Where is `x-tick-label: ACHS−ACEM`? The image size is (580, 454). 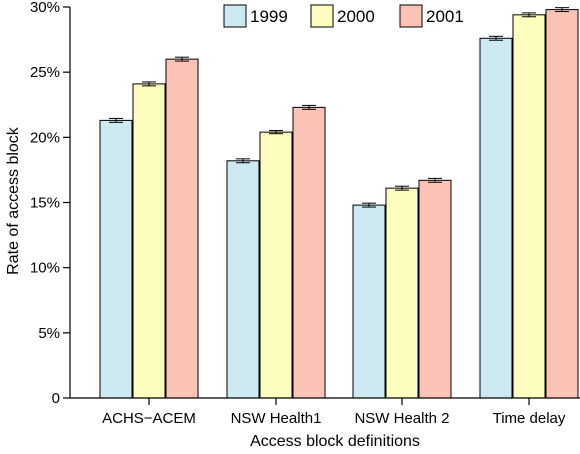 x-tick-label: ACHS−ACEM is located at coordinates (149, 418).